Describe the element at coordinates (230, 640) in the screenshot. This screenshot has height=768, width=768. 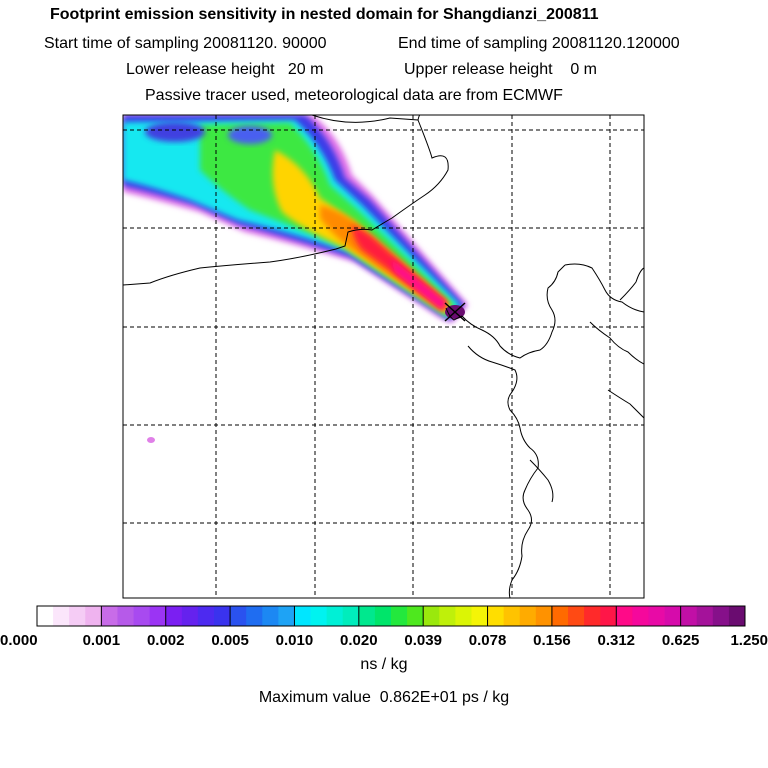
I see `colorbar-tick-label: 0.005` at that location.